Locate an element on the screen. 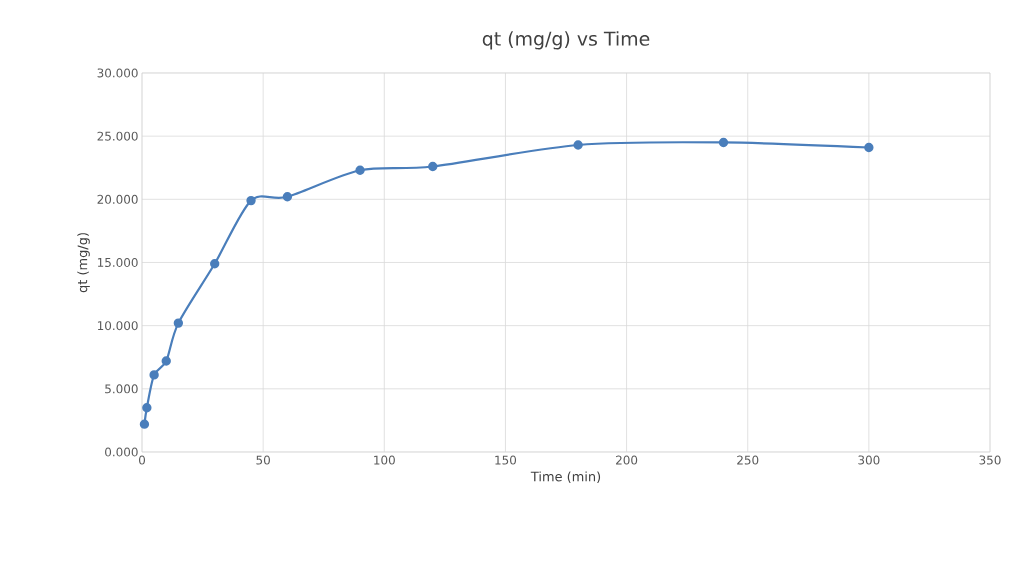 The image size is (1033, 562). x-tick-label: 100 is located at coordinates (384, 460).